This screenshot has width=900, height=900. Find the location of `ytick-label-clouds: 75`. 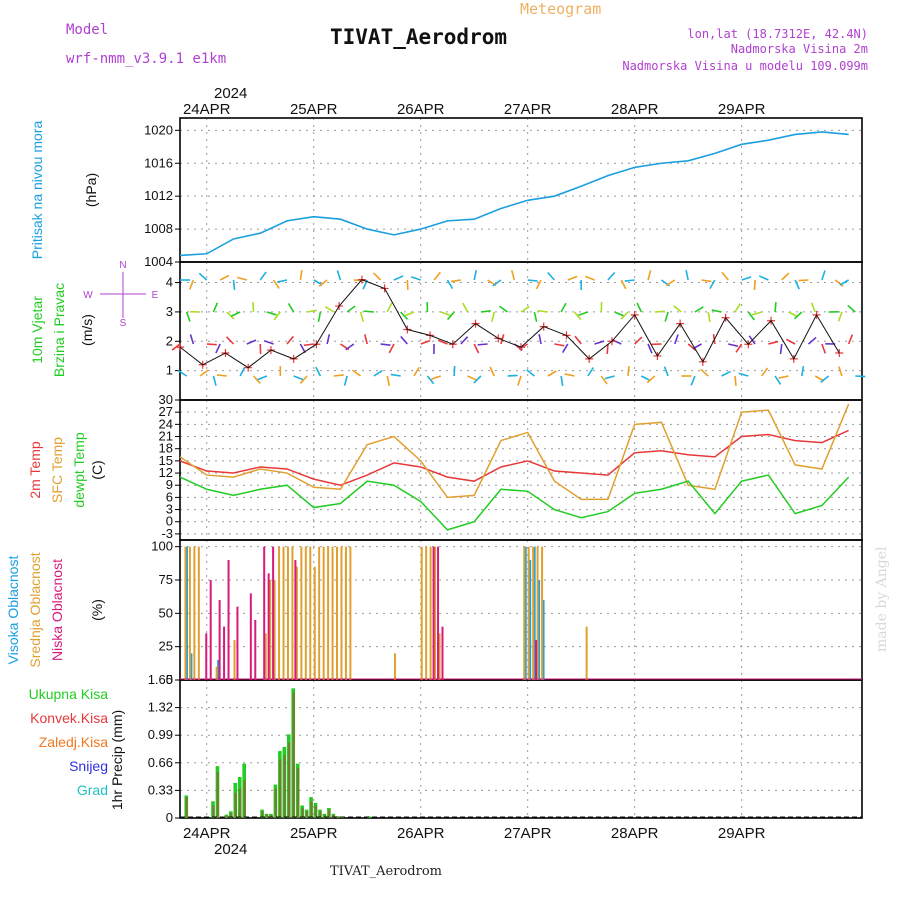

ytick-label-clouds: 75 is located at coordinates (166, 579).